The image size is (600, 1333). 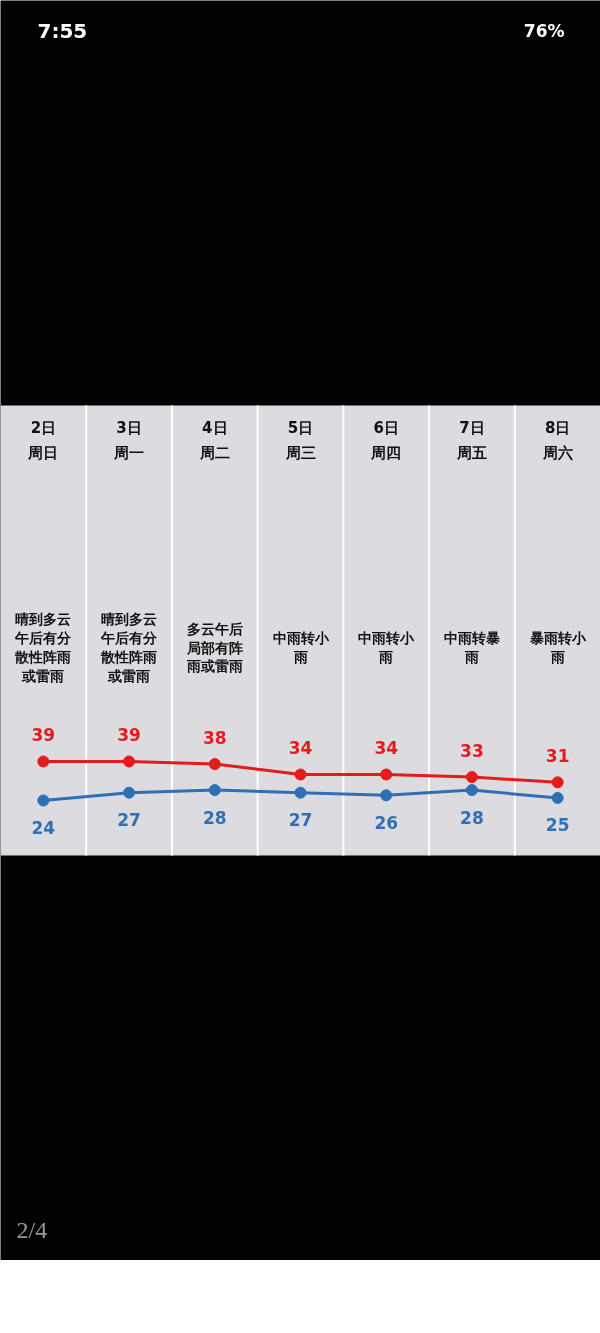 What do you see at coordinates (214, 737) in the screenshot?
I see `data-label: 38` at bounding box center [214, 737].